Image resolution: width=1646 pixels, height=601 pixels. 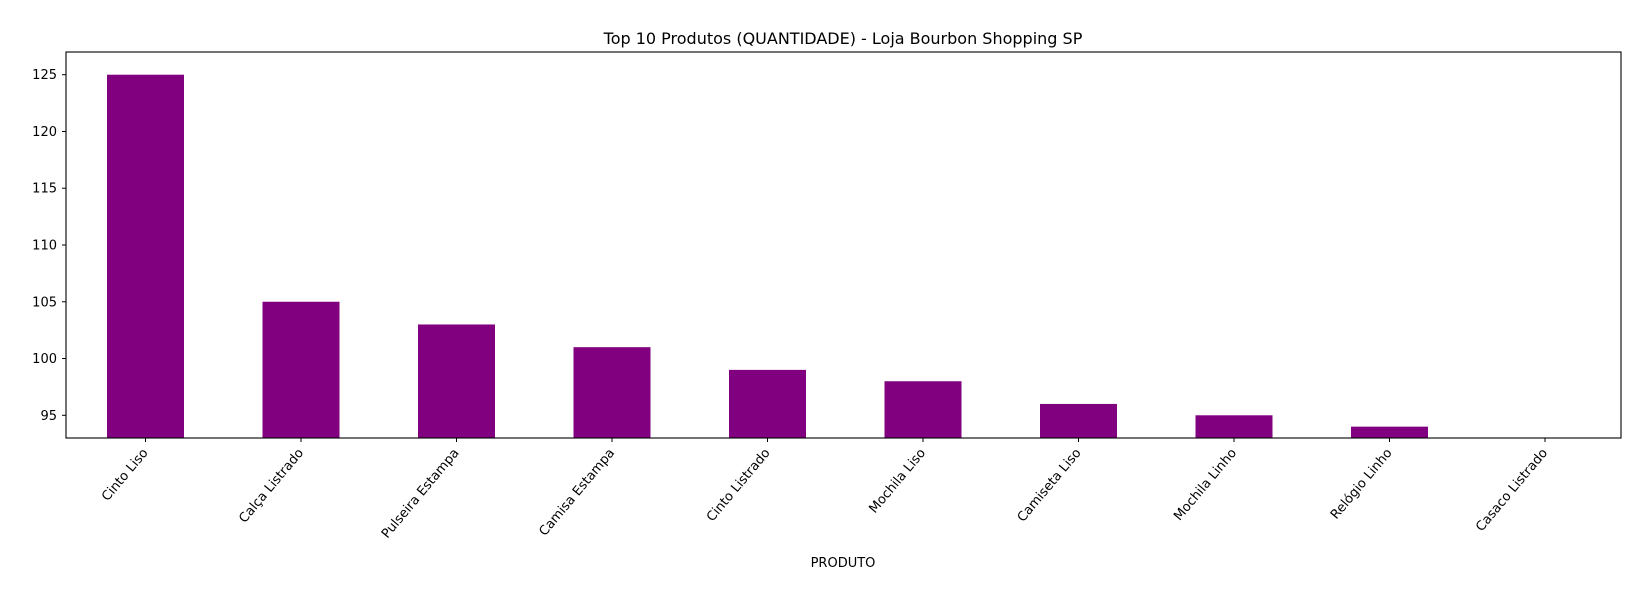 What do you see at coordinates (44, 189) in the screenshot?
I see `y-tick-label: 115` at bounding box center [44, 189].